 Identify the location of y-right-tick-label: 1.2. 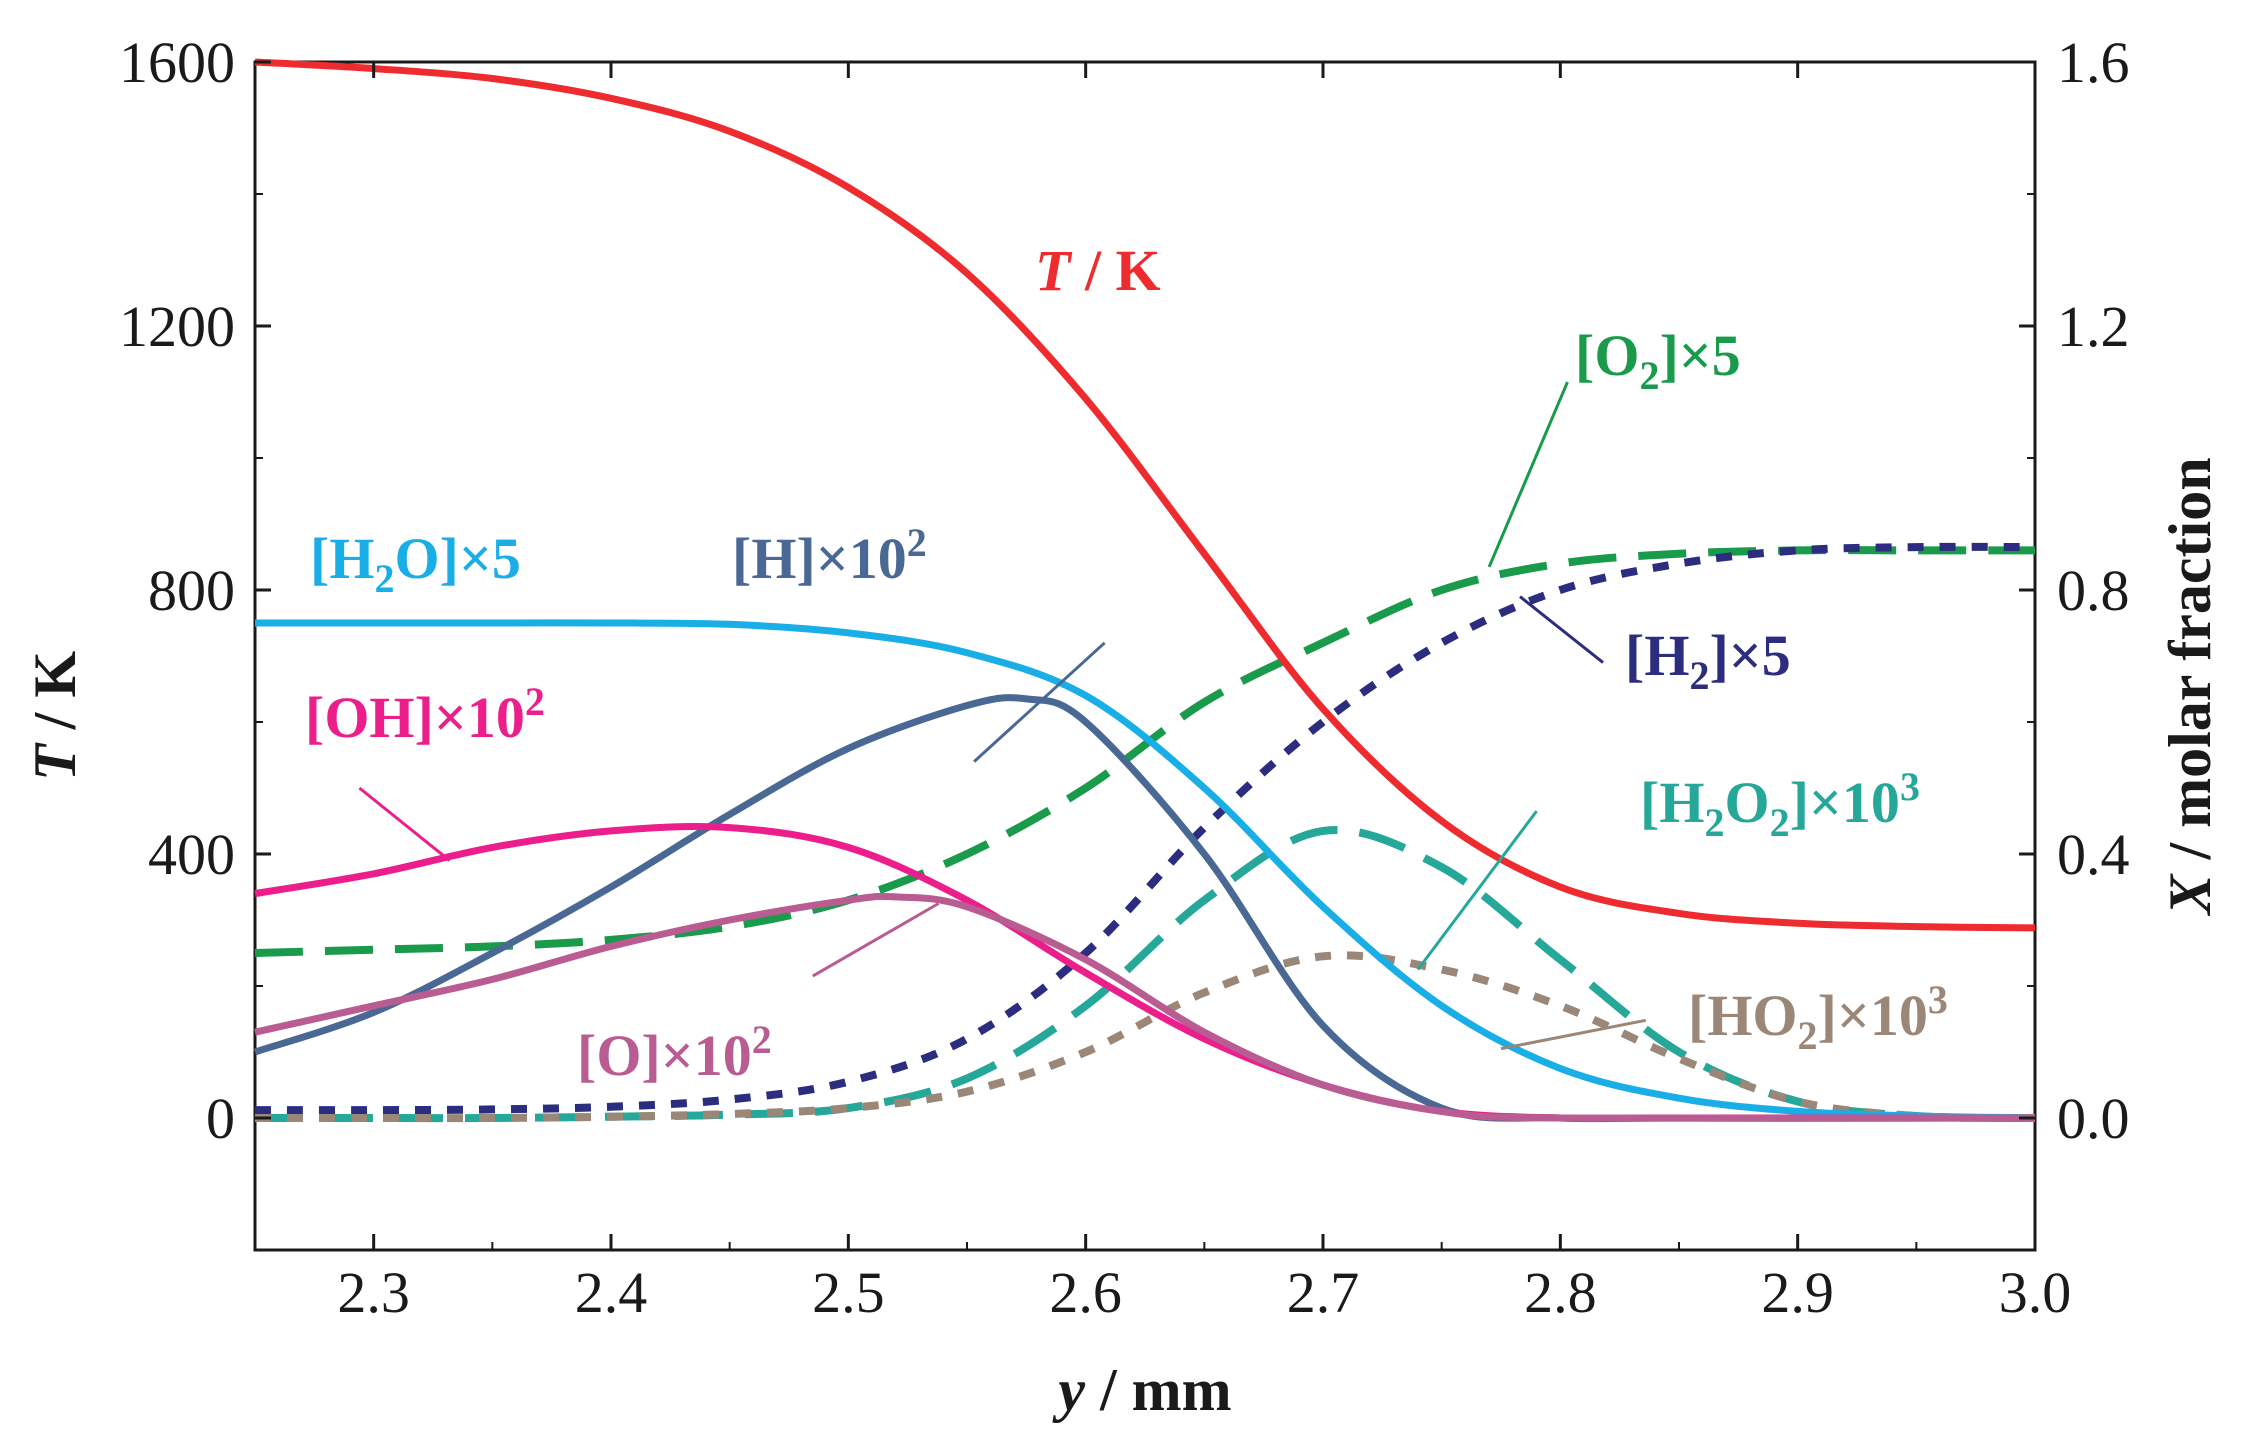
(2093, 326).